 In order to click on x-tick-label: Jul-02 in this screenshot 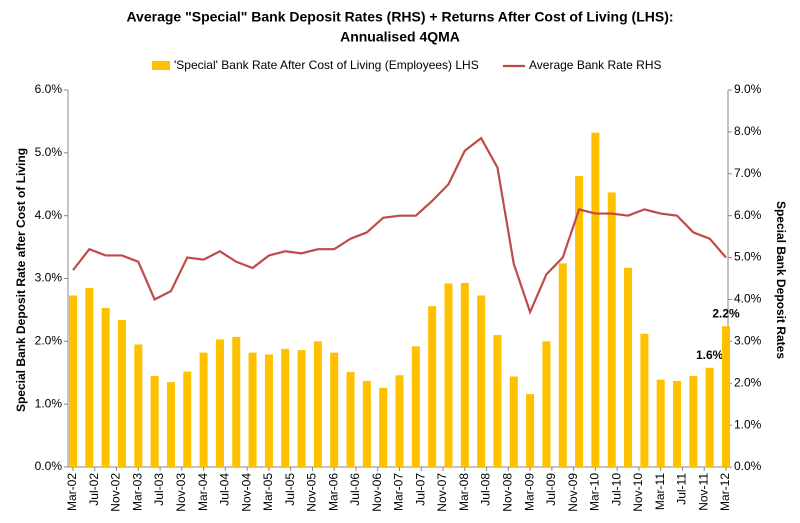, I will do `click(94, 489)`.